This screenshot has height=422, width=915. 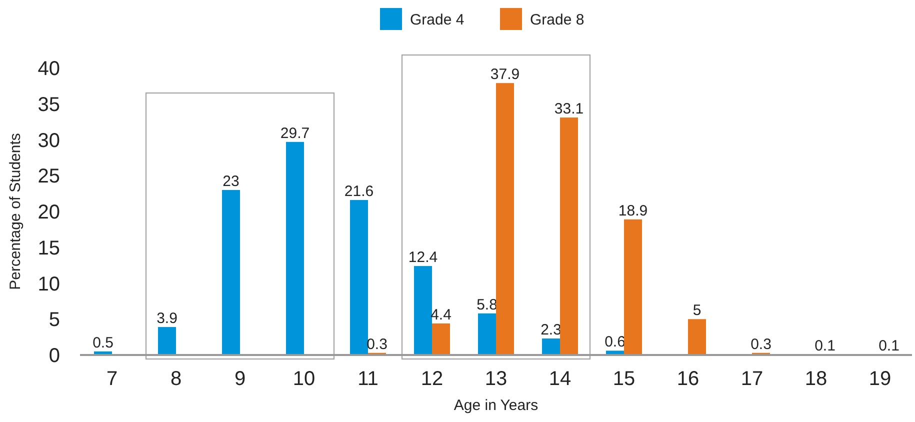 What do you see at coordinates (49, 213) in the screenshot?
I see `y-tick-label: 20` at bounding box center [49, 213].